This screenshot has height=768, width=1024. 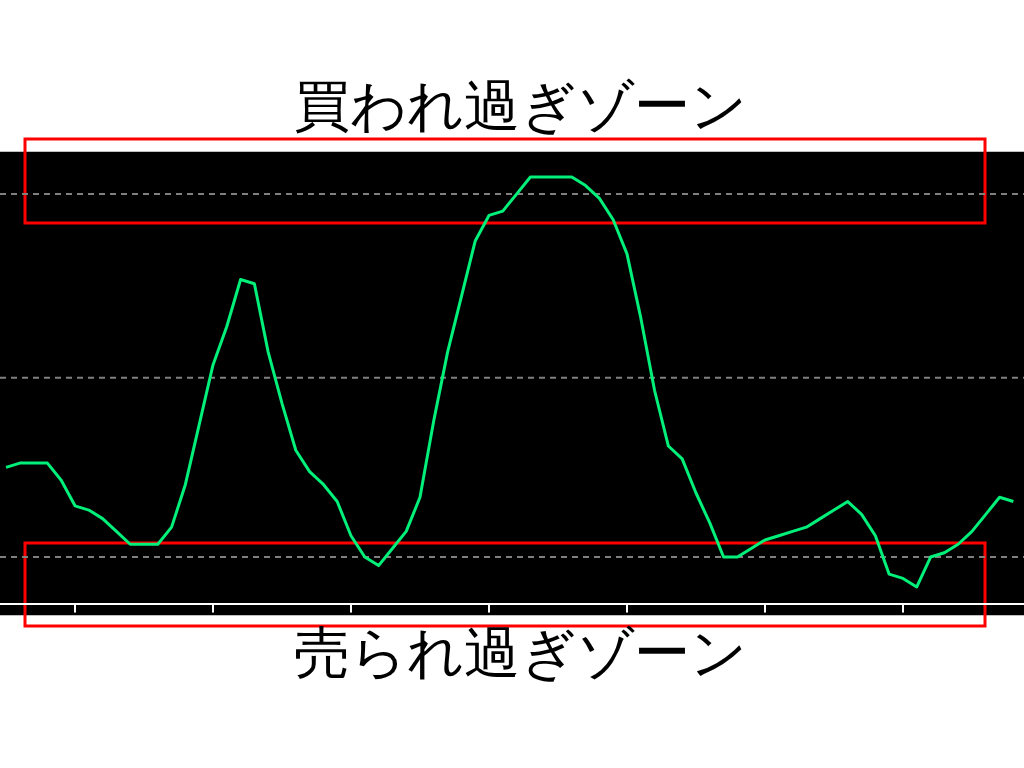 What do you see at coordinates (520, 105) in the screenshot?
I see `text: 買われ過ぎゾーン` at bounding box center [520, 105].